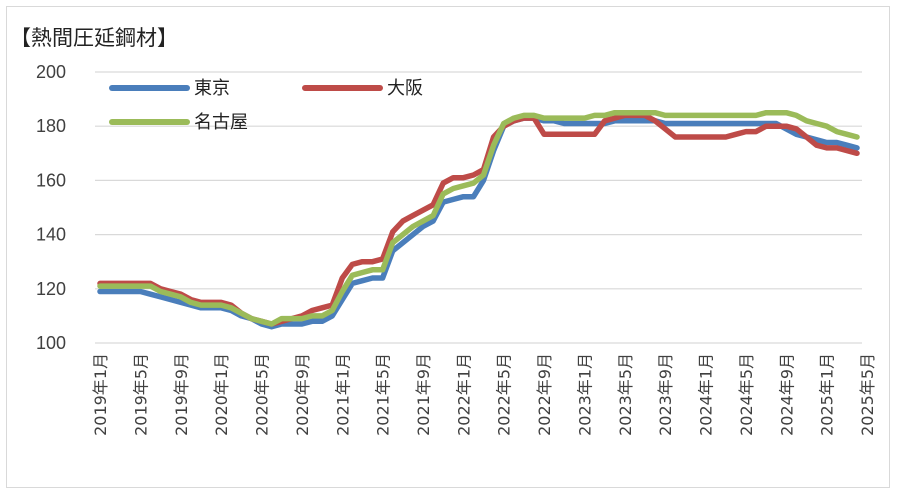 The height and width of the screenshot is (496, 900). I want to click on y-tick-label: 180, so click(51, 126).